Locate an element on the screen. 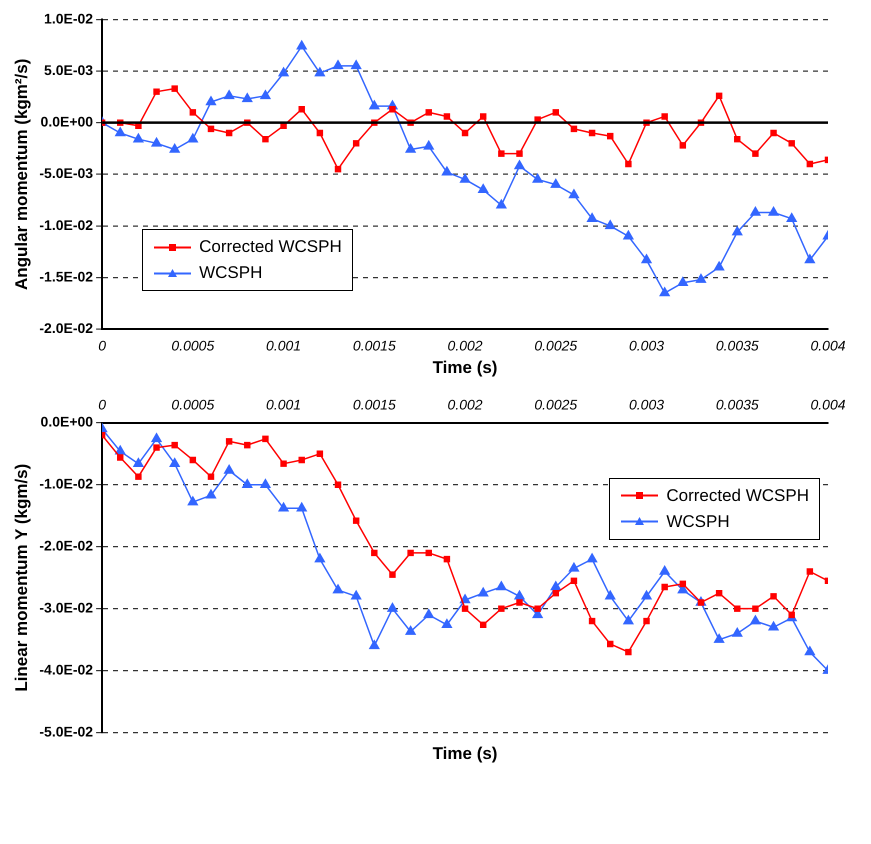  y-axis-title: Linear momentum Y (kgm/s) is located at coordinates (21, 578).